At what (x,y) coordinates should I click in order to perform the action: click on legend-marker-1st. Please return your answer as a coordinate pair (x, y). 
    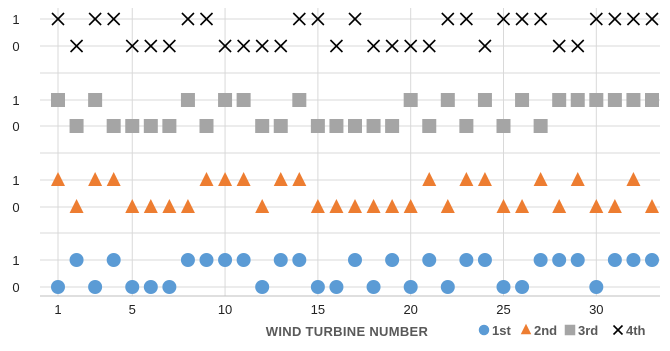
    Looking at the image, I should click on (484, 330).